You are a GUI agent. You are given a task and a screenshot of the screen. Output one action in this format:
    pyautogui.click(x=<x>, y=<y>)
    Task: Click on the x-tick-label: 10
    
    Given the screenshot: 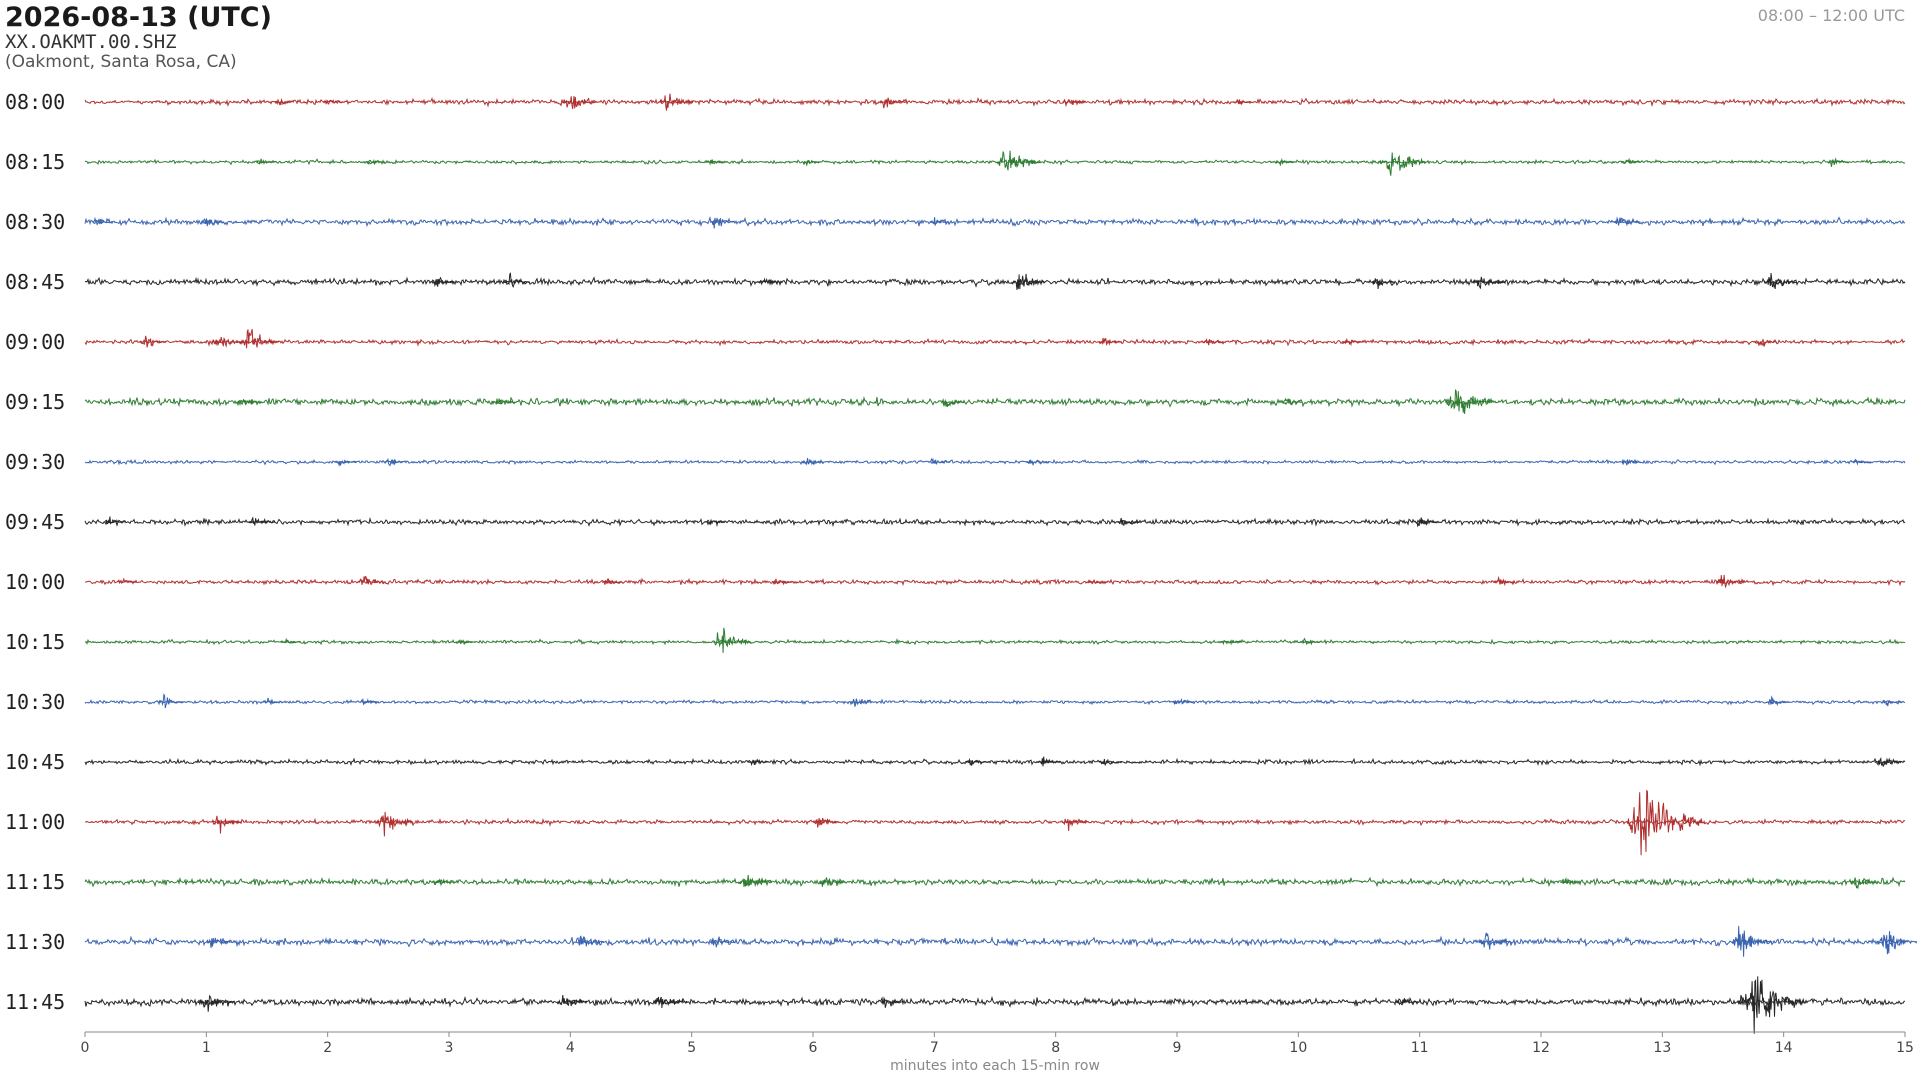 What is the action you would take?
    pyautogui.click(x=1298, y=1048)
    